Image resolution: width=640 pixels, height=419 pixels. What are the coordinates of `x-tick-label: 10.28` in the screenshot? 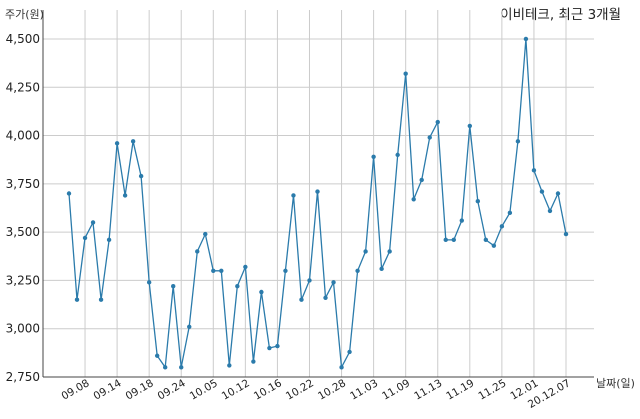 It's located at (332, 389).